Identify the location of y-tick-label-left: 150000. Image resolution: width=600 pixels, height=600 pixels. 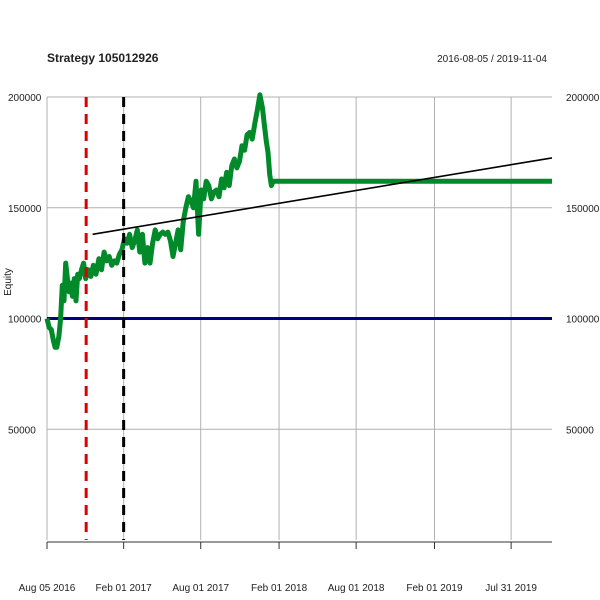
(25, 209).